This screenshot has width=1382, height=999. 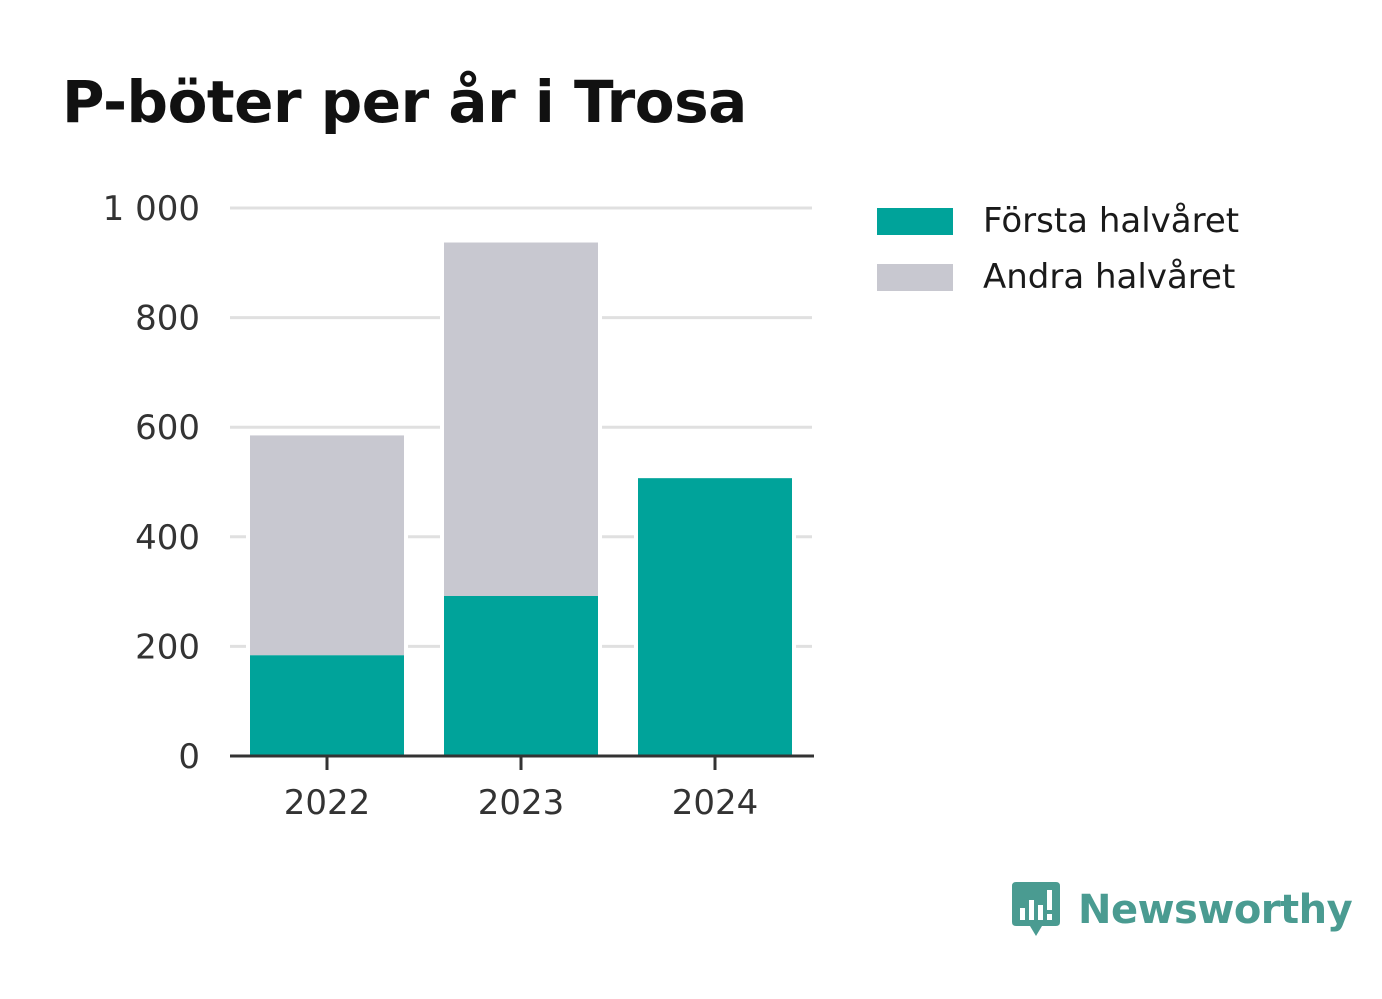 I want to click on y-tick-label-0: 0, so click(x=189, y=757).